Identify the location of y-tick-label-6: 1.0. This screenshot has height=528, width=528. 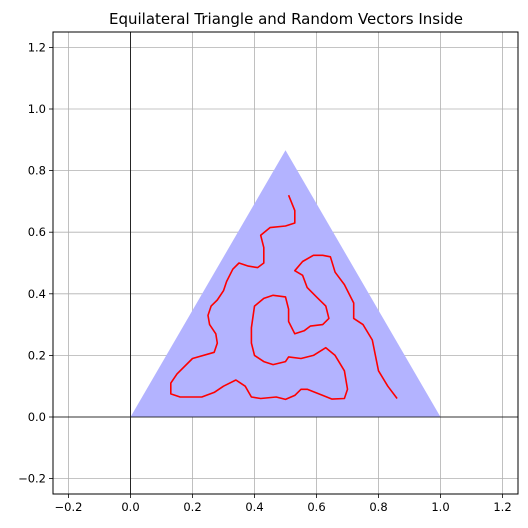
(37, 109).